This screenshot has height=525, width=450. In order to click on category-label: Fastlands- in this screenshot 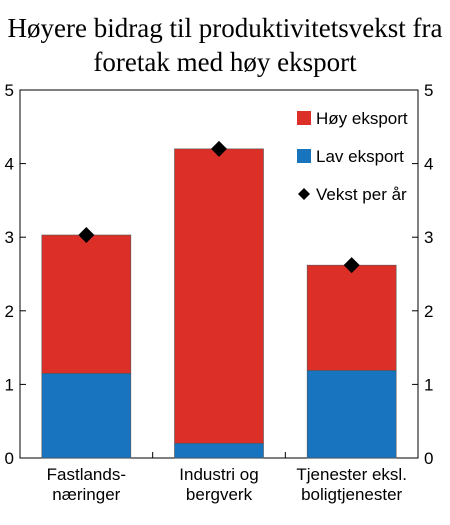, I will do `click(86, 474)`.